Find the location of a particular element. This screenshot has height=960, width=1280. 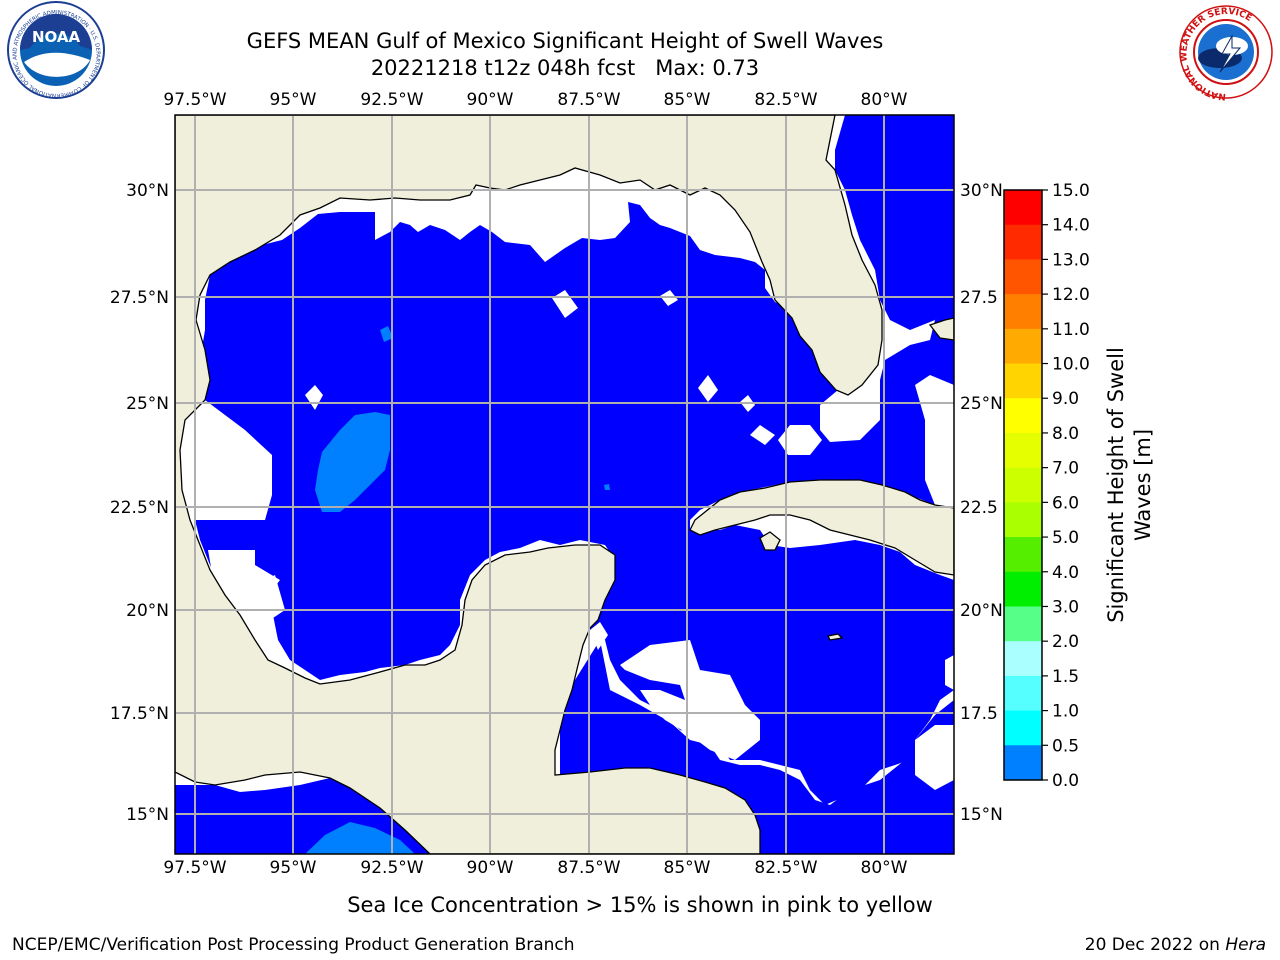

colorbar-tick-label: 1.5 is located at coordinates (1065, 677).